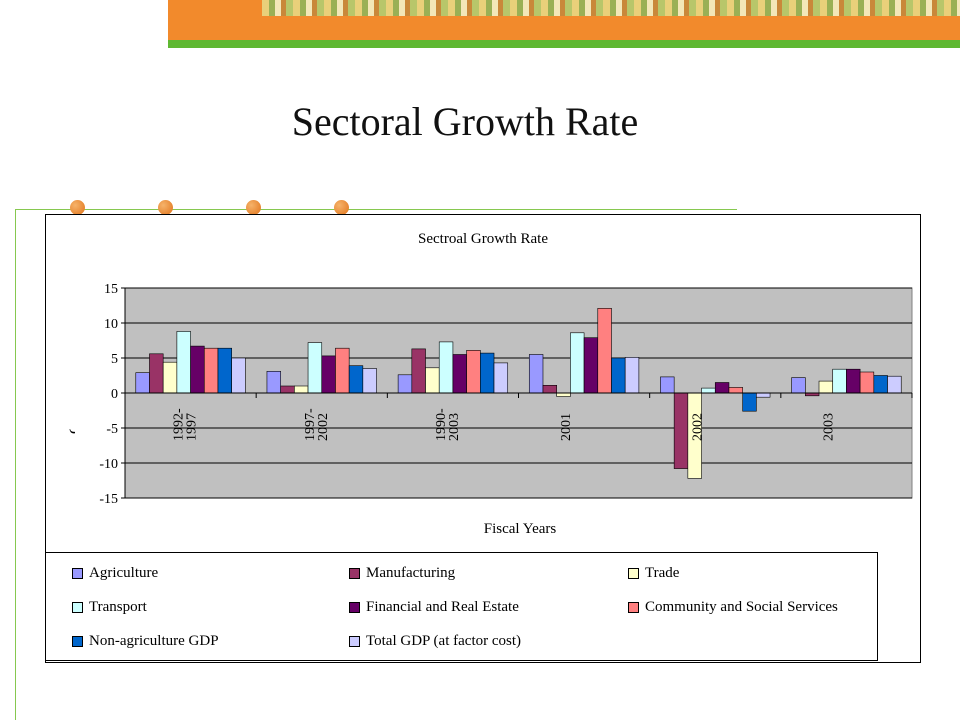 The width and height of the screenshot is (960, 720). Describe the element at coordinates (442, 606) in the screenshot. I see `legend-label: Financial and Real Estate` at that location.